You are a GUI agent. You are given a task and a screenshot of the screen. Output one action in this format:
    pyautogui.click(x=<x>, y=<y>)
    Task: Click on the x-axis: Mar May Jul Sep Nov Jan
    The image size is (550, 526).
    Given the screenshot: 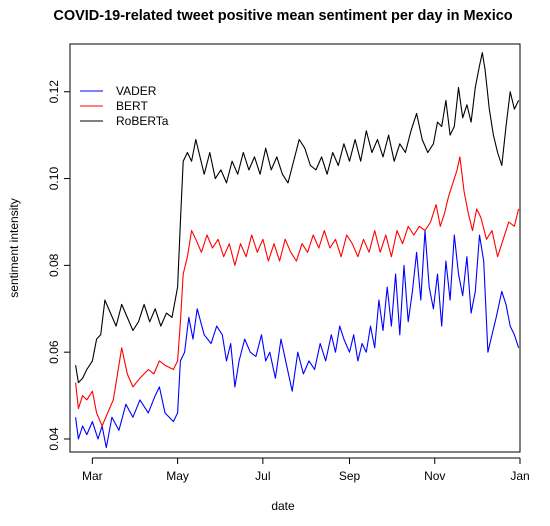 What is the action you would take?
    pyautogui.click(x=306, y=470)
    